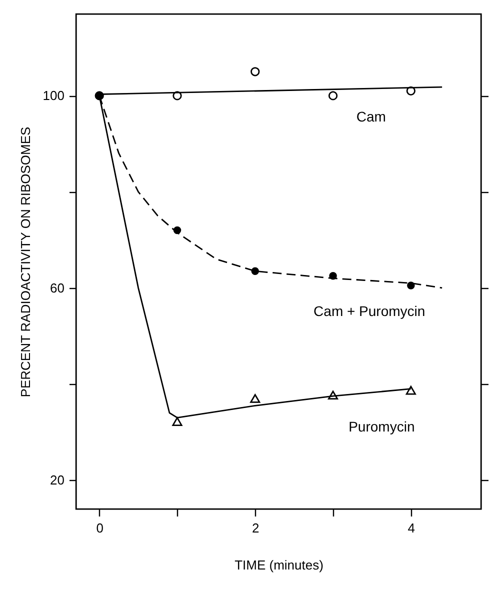 This screenshot has width=498, height=607. What do you see at coordinates (57, 288) in the screenshot?
I see `y-tick-label: 60` at bounding box center [57, 288].